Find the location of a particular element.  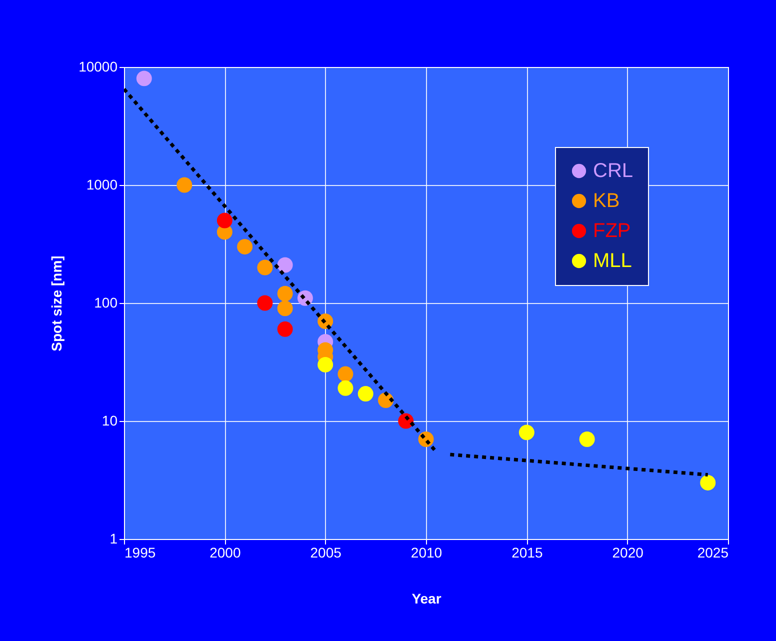

y-axis-title: Spot size [nm] is located at coordinates (56, 304).